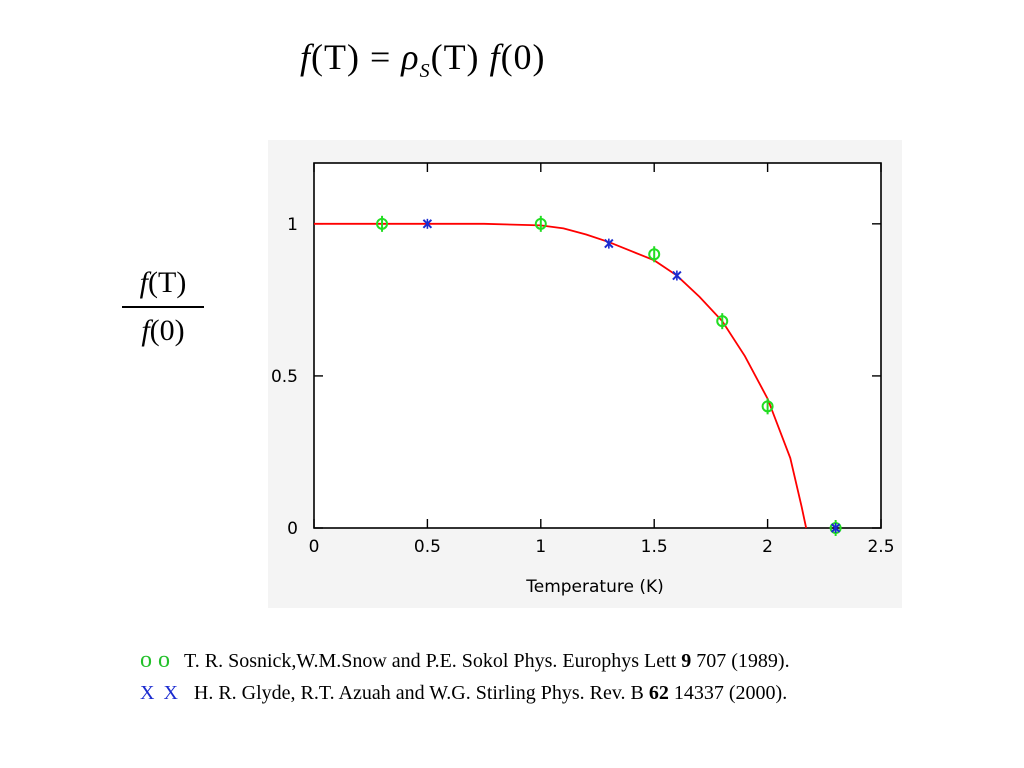  What do you see at coordinates (880, 547) in the screenshot?
I see `x-tick-label: 2.5` at bounding box center [880, 547].